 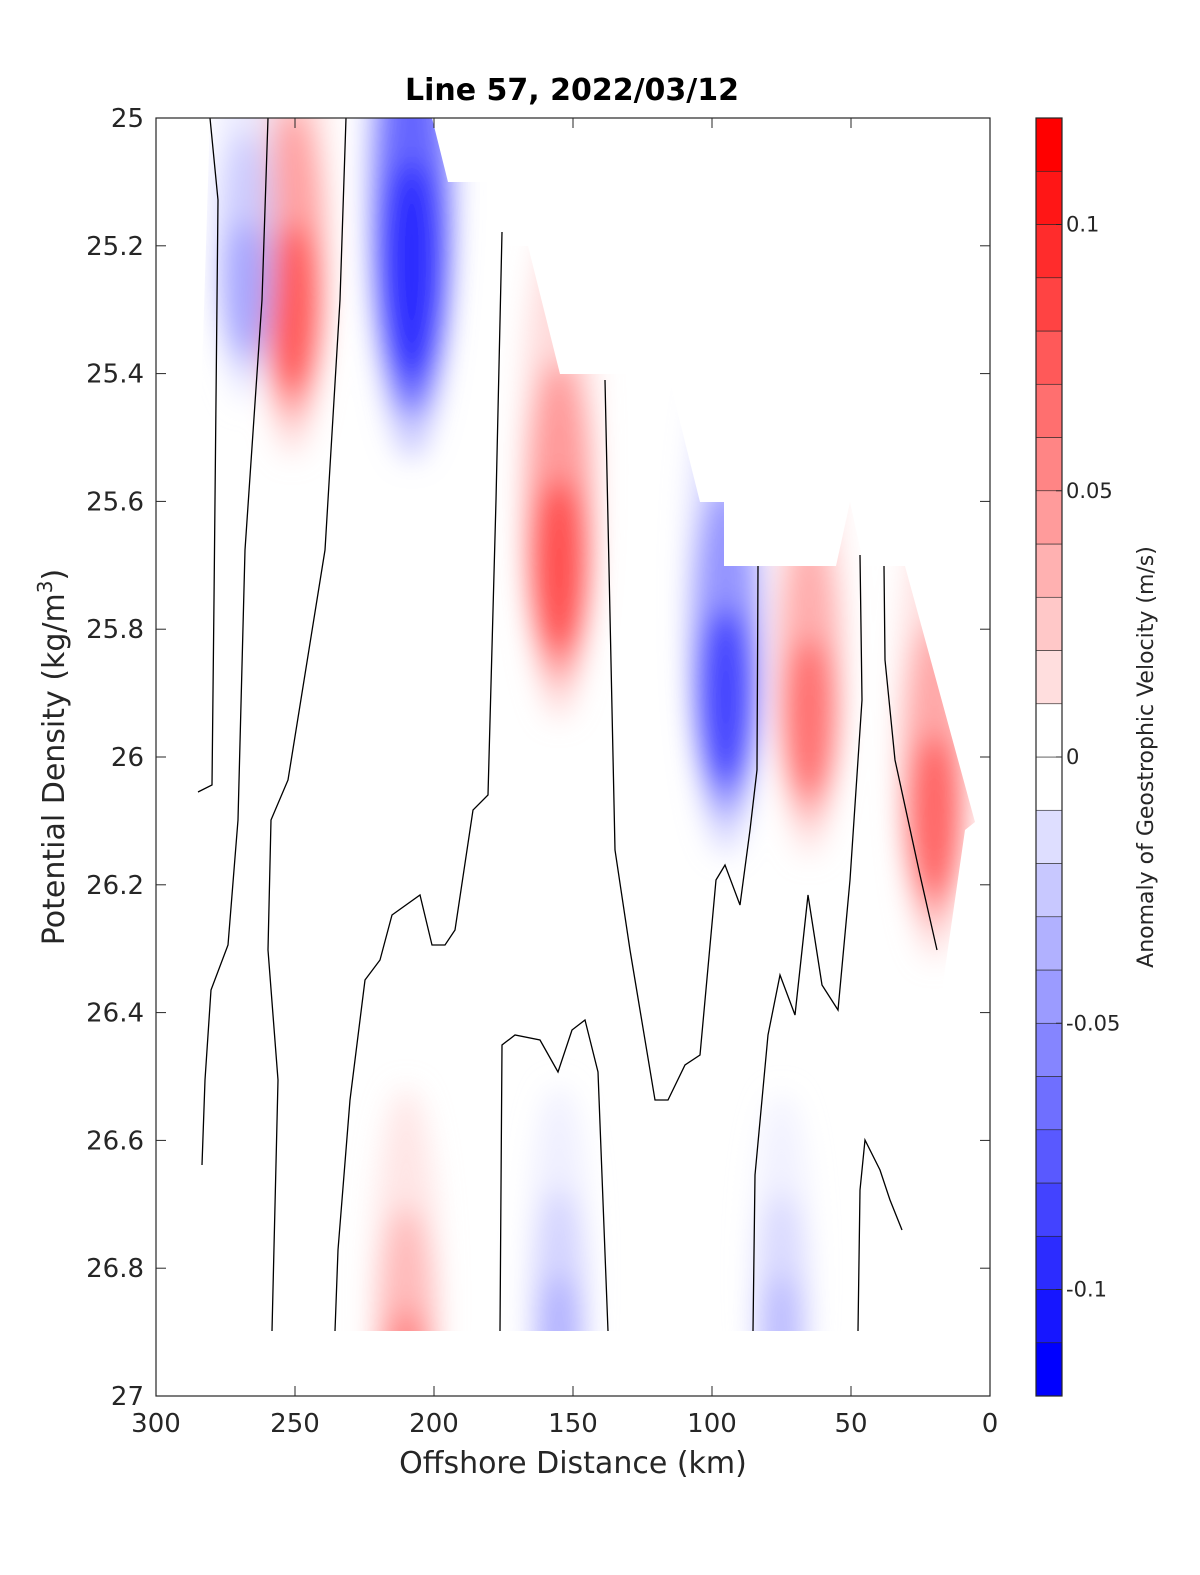 I want to click on x-tick-label: 0, so click(x=990, y=1424).